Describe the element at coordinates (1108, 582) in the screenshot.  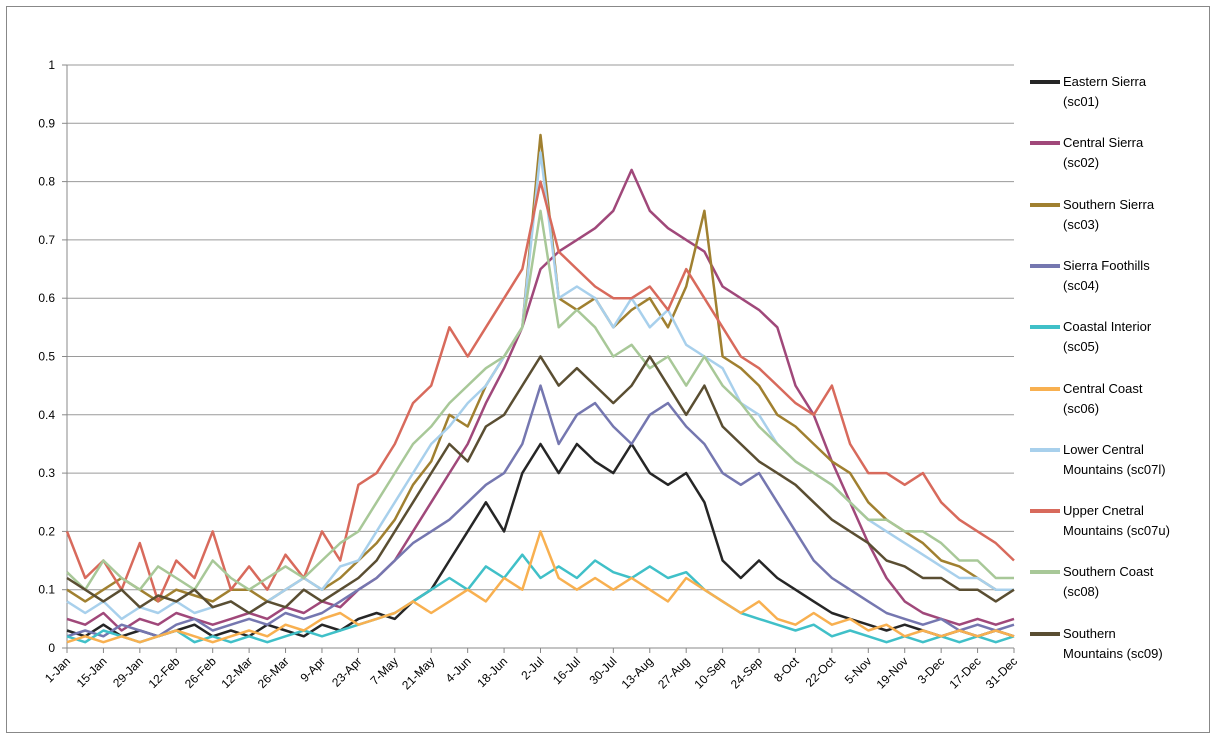
I see `legend-label: Southern Coast (sc08)` at that location.